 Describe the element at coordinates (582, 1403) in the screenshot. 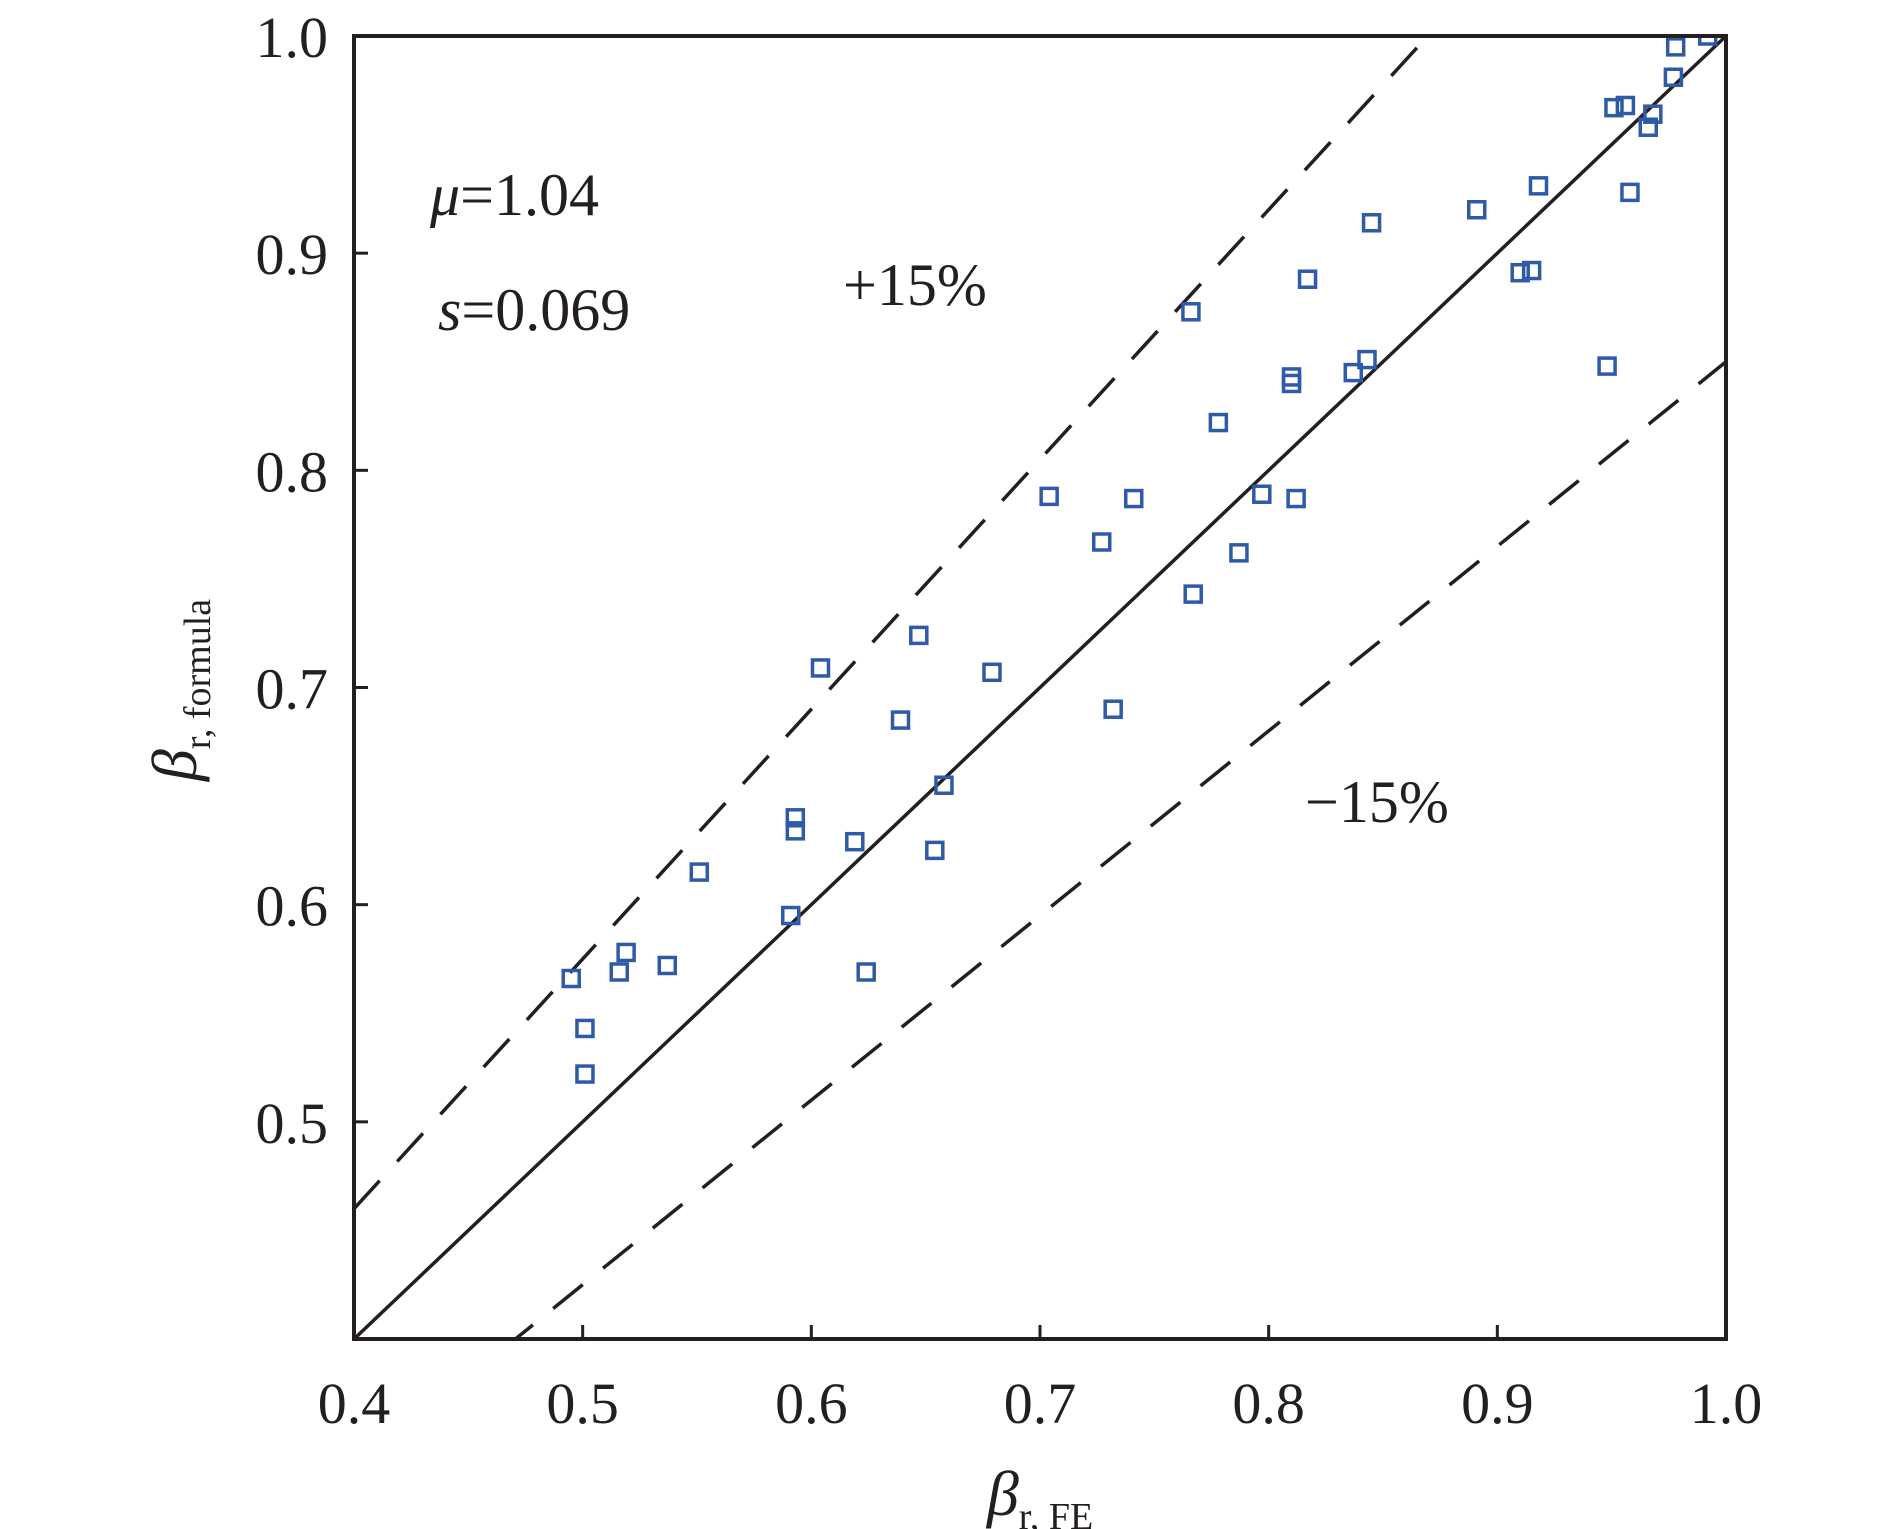

I see `x-tick-label: 0.5` at that location.